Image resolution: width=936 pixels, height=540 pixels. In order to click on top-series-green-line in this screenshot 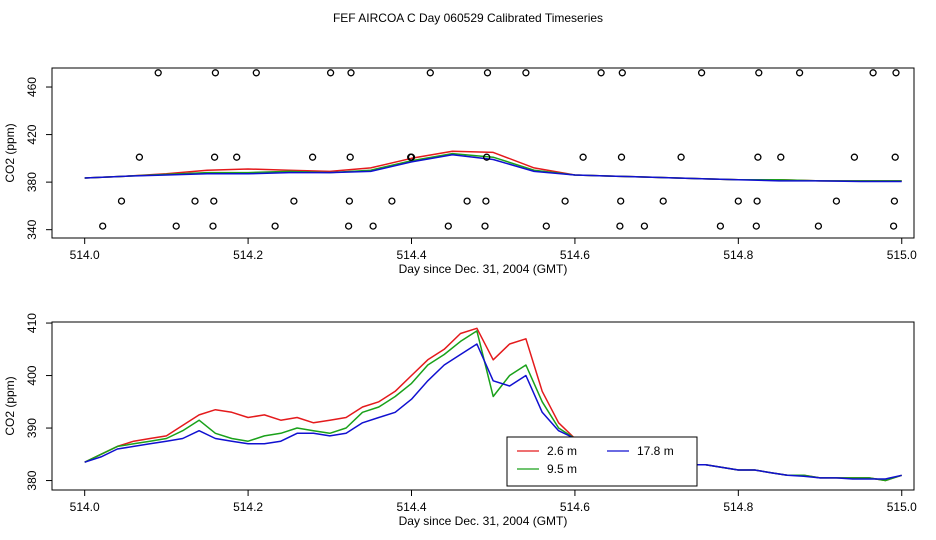, I will do `click(493, 167)`.